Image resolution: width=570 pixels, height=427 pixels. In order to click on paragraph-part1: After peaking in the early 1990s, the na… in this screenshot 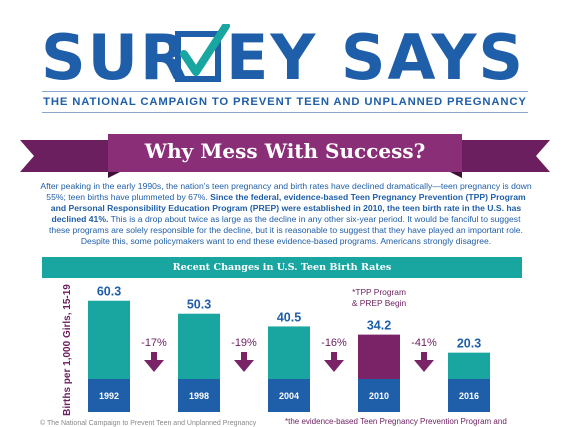, I will do `click(286, 191)`.